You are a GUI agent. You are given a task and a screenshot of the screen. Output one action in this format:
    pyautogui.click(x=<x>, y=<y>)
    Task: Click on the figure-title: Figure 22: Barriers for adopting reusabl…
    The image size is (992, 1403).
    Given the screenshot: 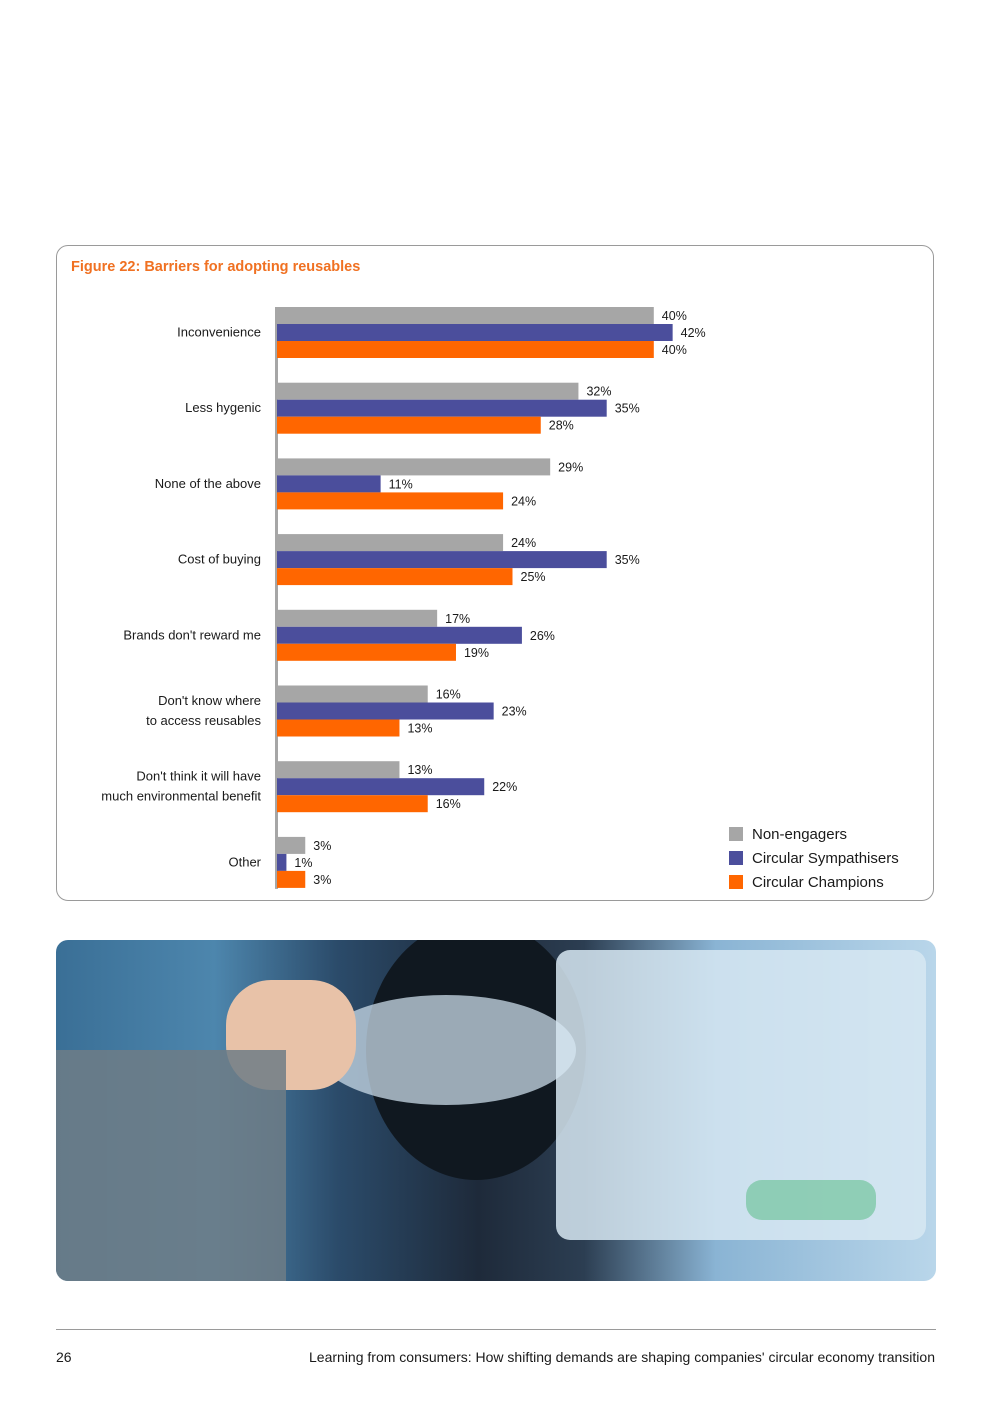 What is the action you would take?
    pyautogui.click(x=216, y=267)
    